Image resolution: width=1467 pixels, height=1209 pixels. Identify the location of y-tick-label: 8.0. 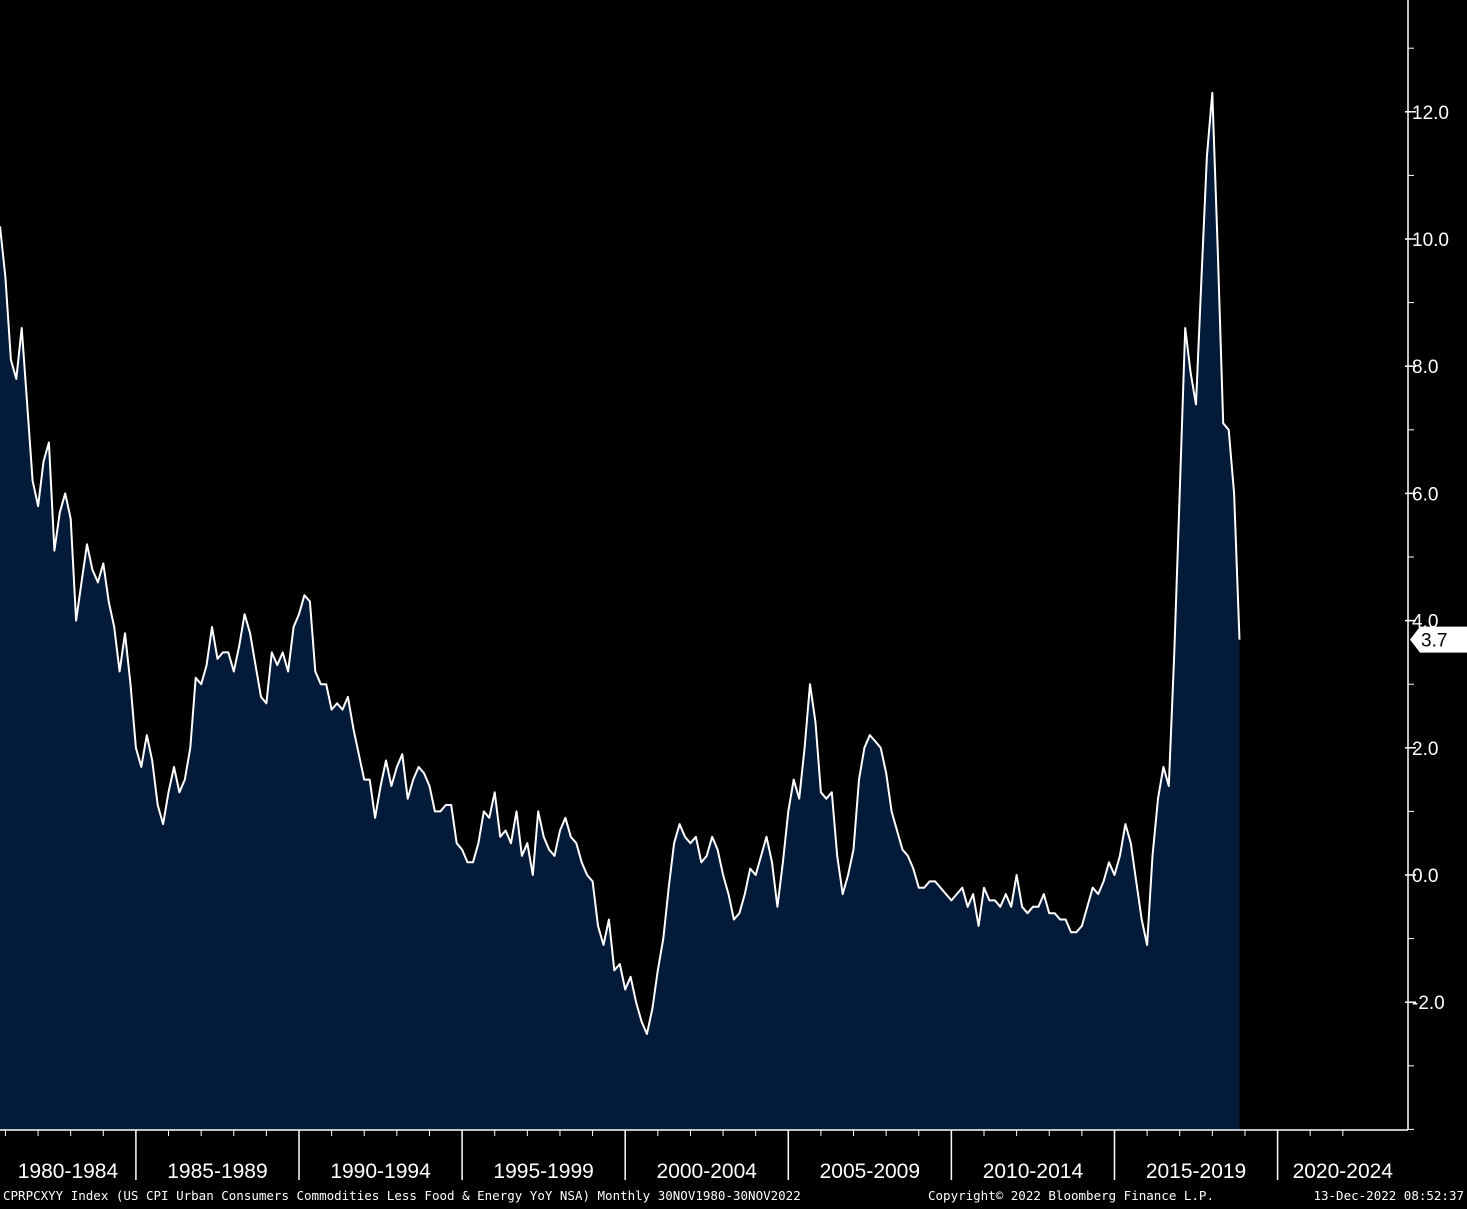
(1425, 367).